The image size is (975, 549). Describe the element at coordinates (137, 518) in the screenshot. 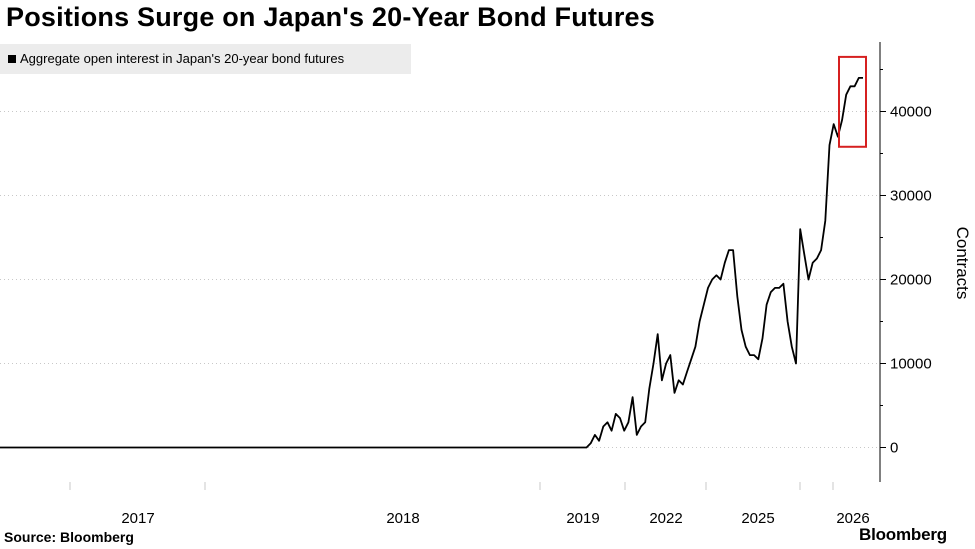

I see `x-tick-label: 2017` at that location.